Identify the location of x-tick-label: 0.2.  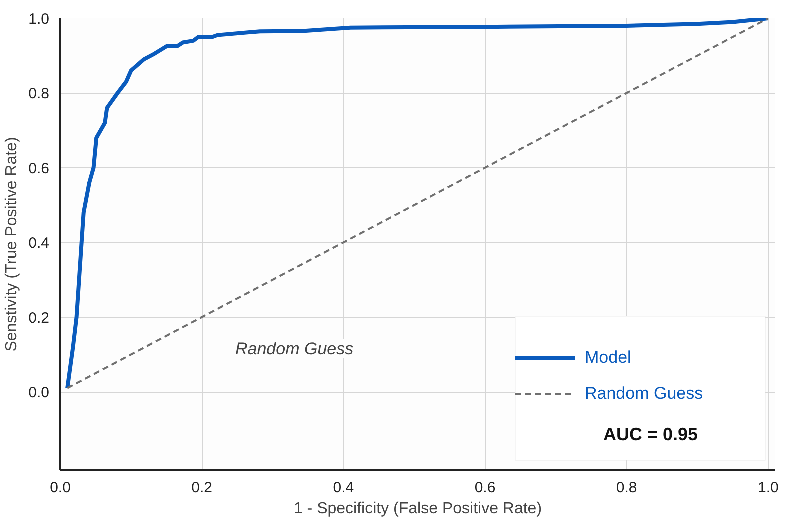
(202, 488).